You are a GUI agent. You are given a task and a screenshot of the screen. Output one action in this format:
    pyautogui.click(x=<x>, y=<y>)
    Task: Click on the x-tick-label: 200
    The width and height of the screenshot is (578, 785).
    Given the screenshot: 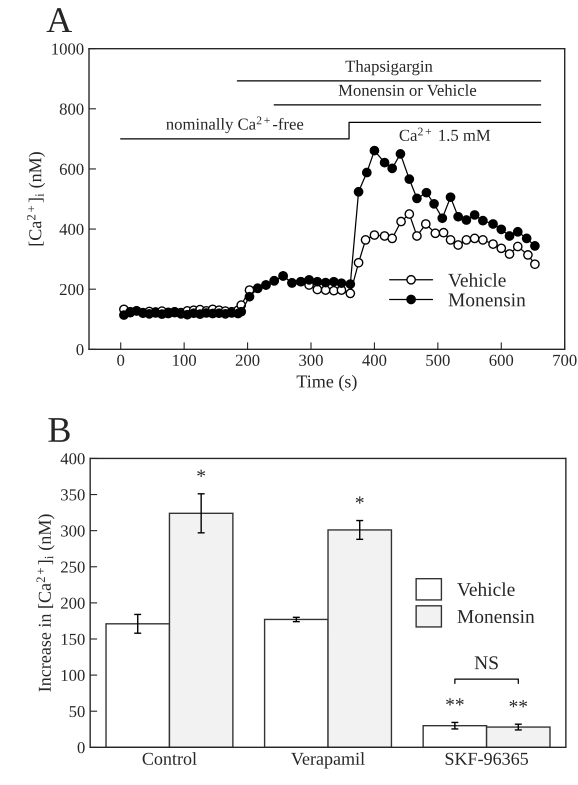 What is the action you would take?
    pyautogui.click(x=248, y=360)
    